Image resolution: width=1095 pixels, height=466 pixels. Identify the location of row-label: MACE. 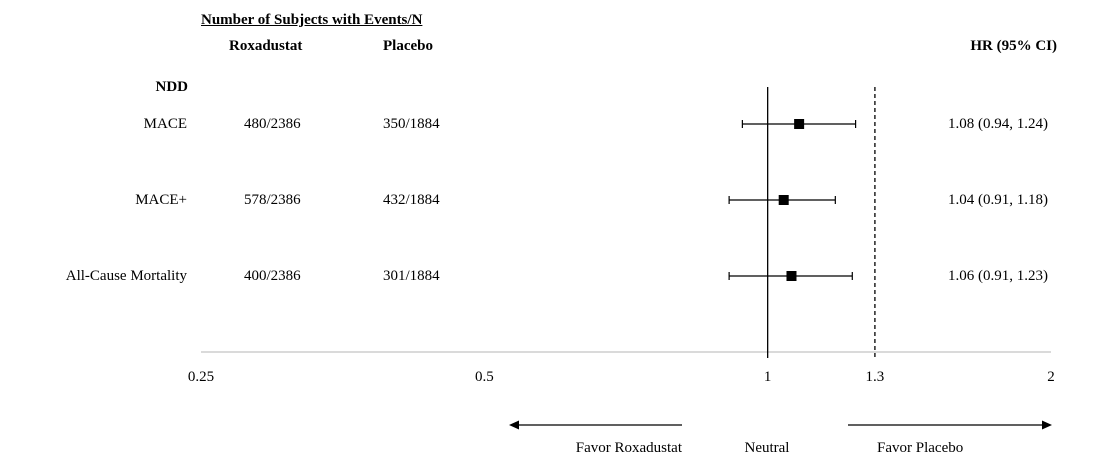
(165, 124).